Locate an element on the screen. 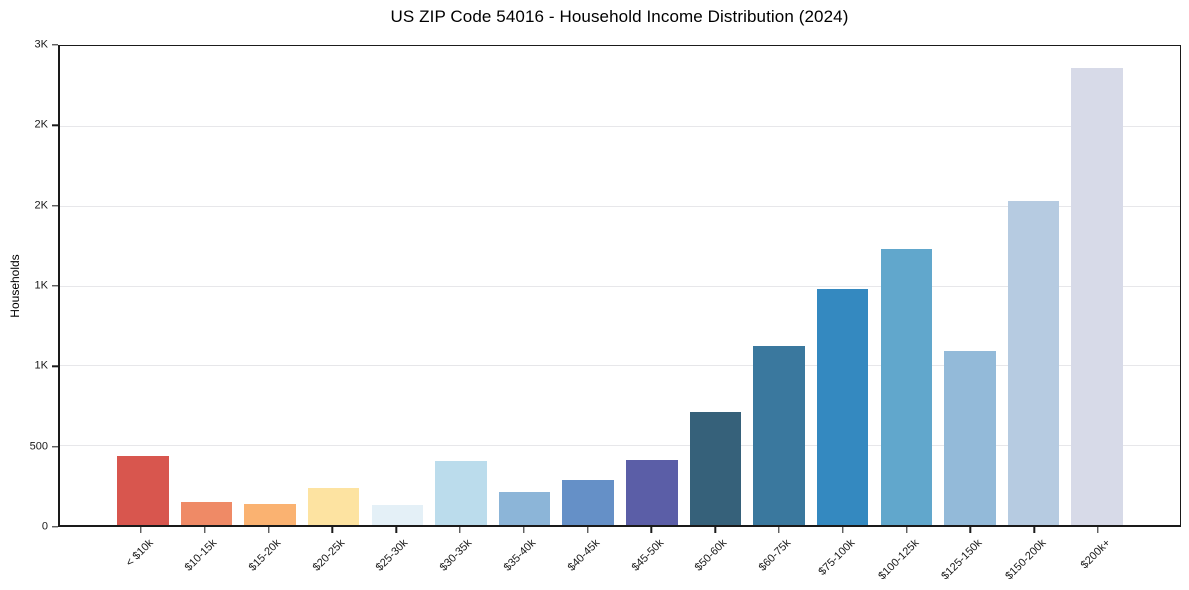 This screenshot has width=1189, height=590. x-tick-label: $150-200k is located at coordinates (1026, 560).